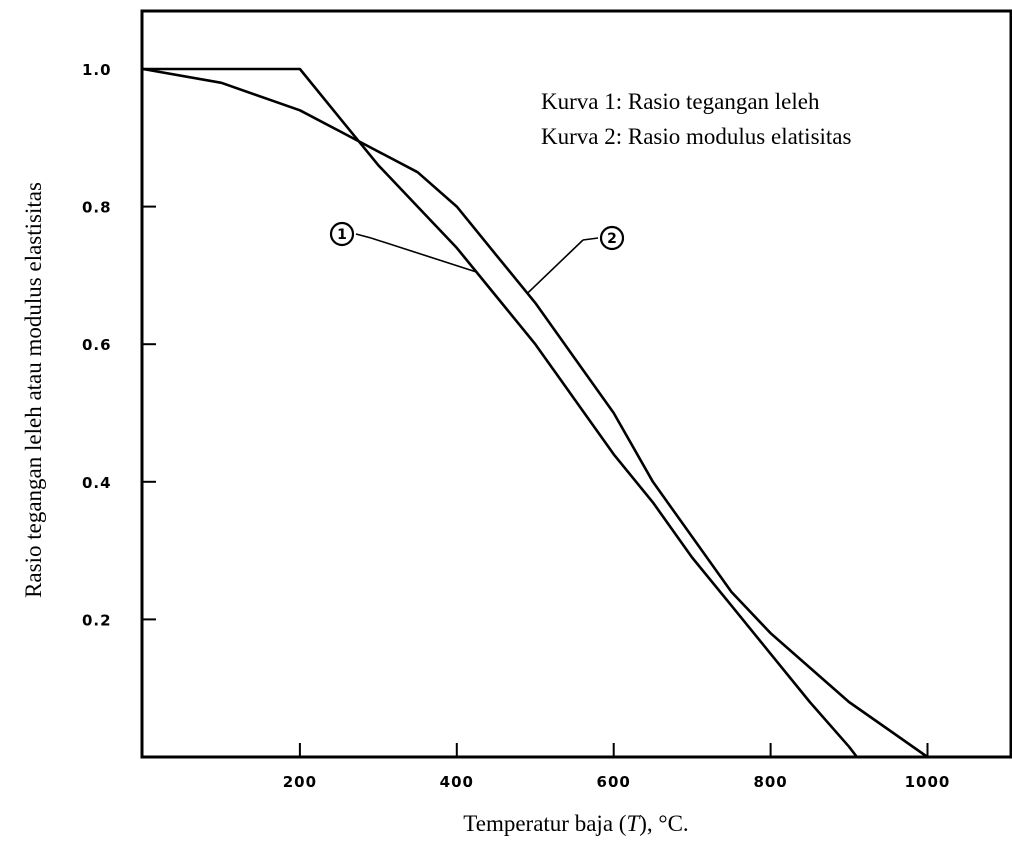  Describe the element at coordinates (617, 767) in the screenshot. I see `x-axis-ticks: 200 400 600 800 1000` at that location.